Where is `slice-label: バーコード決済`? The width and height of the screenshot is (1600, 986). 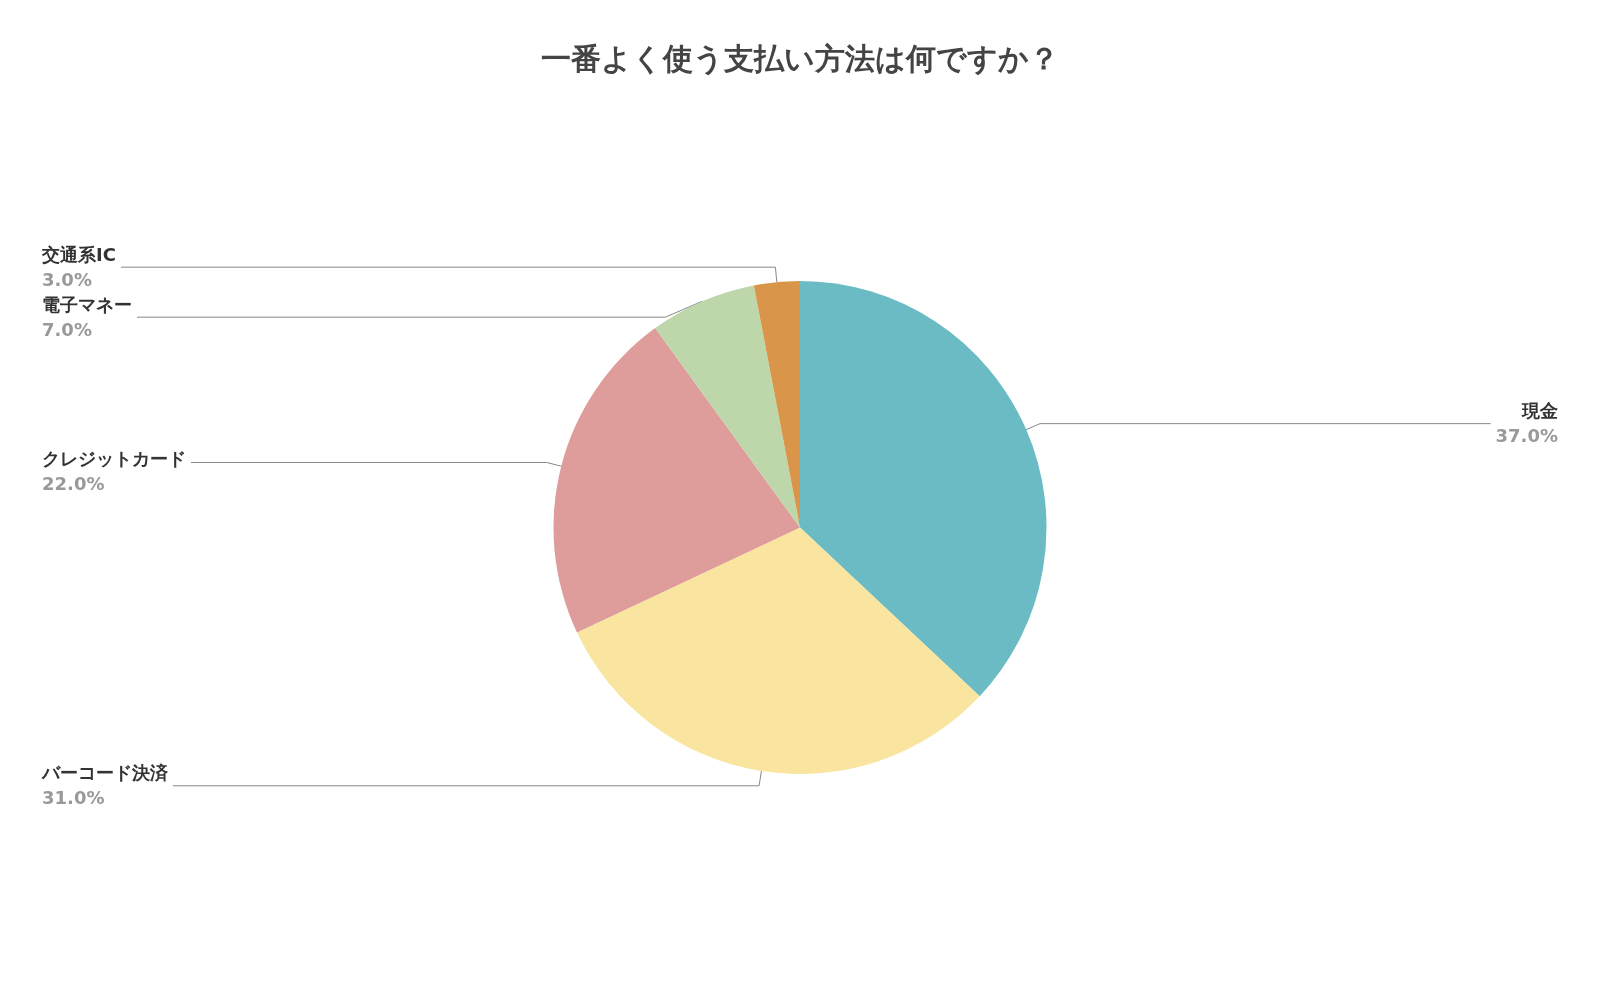 slice-label: バーコード決済 is located at coordinates (105, 773).